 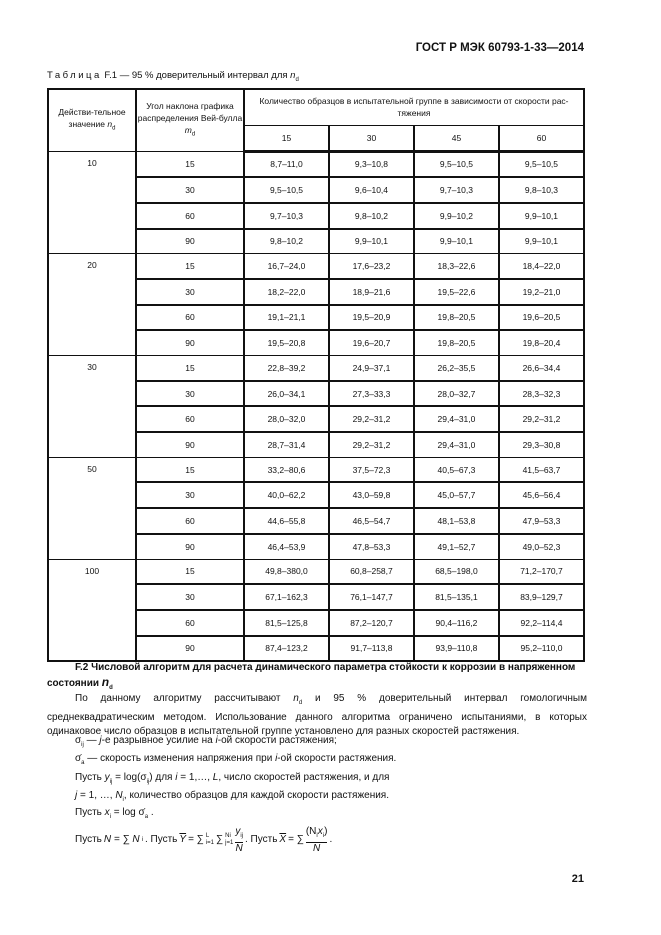 I want to click on table-row: 90 28,7–31,4 29,2–31,2 29,4–31,0 29,3–30,8, so click(x=316, y=444).